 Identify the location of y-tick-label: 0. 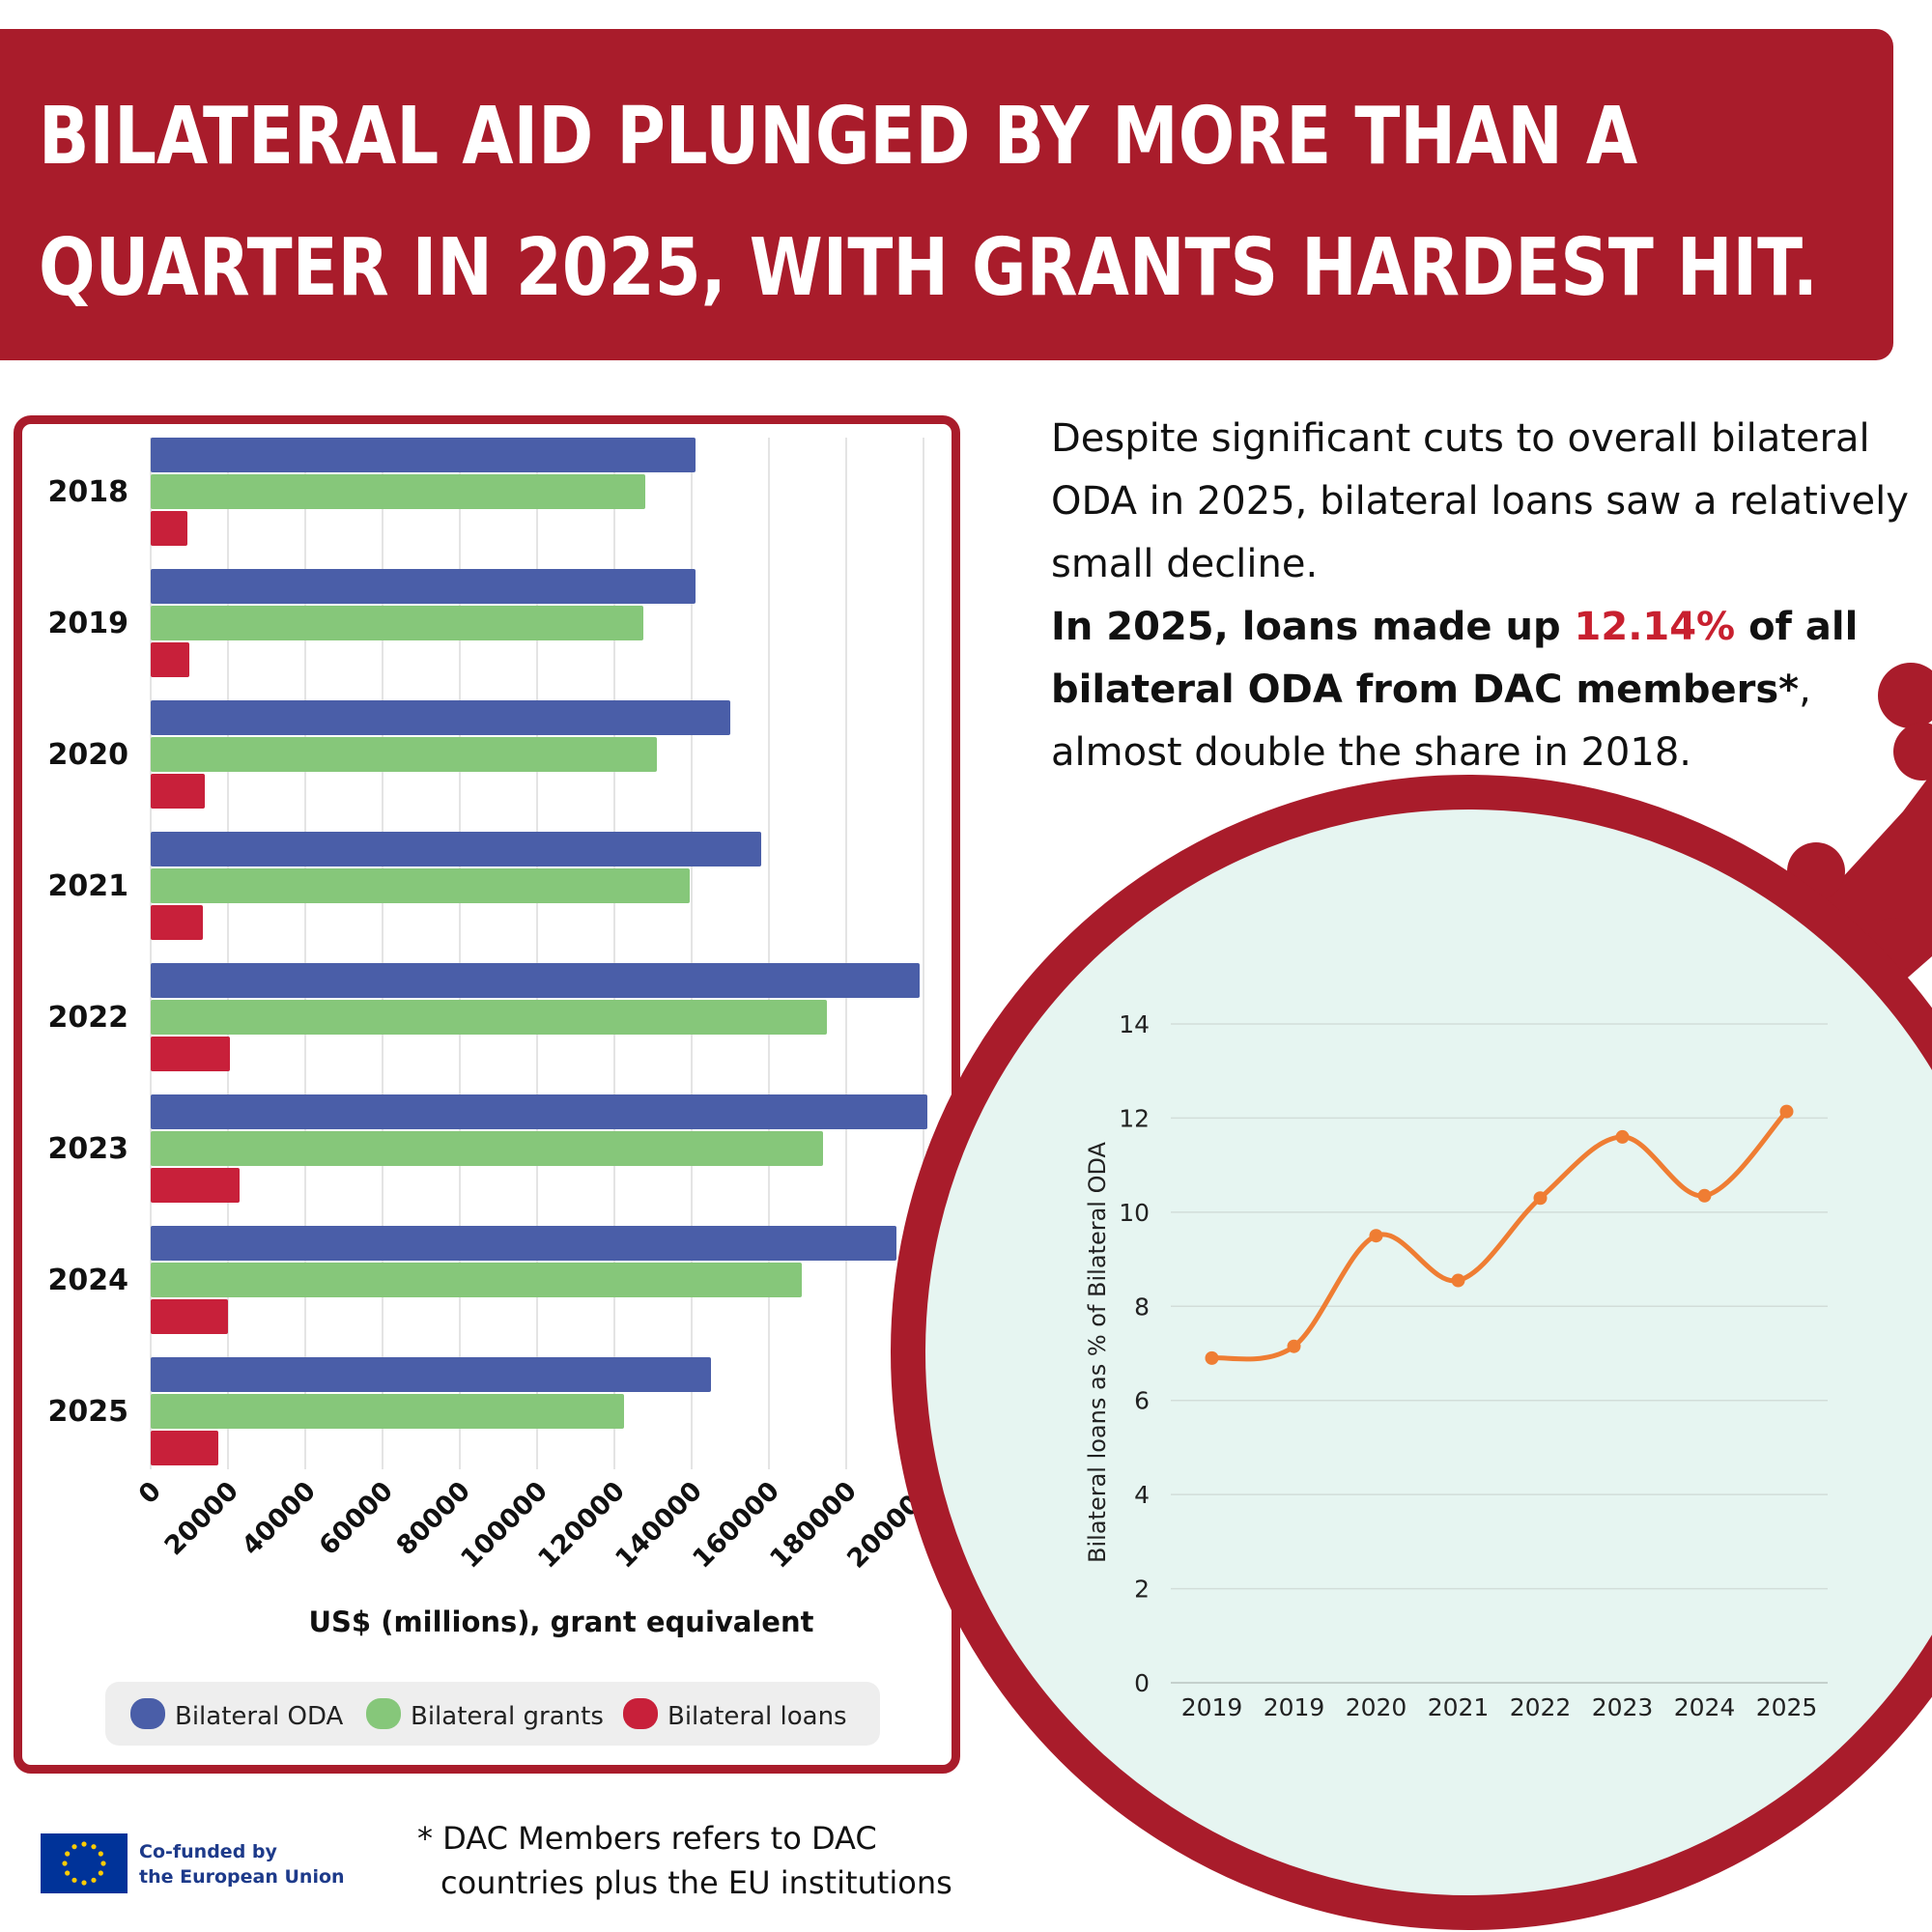
(1142, 1683).